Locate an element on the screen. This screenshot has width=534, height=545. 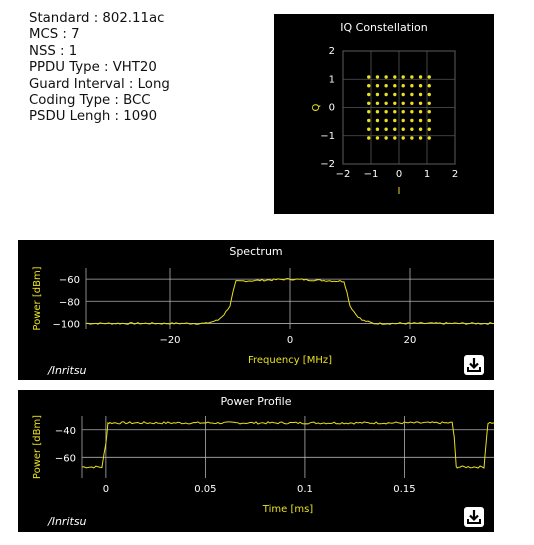
x-tick-label: 20 is located at coordinates (410, 340).